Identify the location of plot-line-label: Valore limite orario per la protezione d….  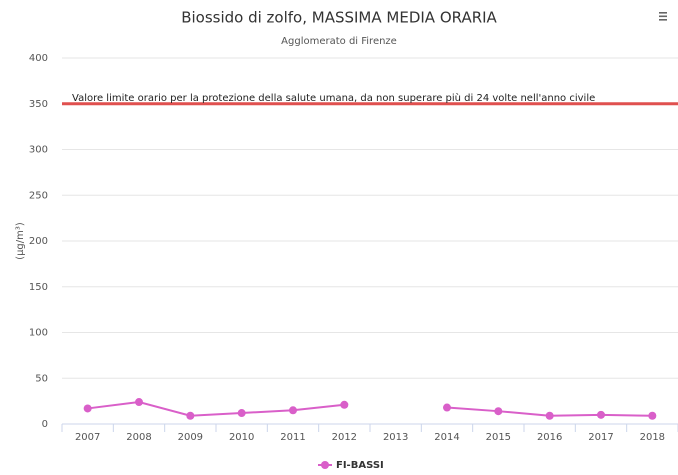
(333, 98).